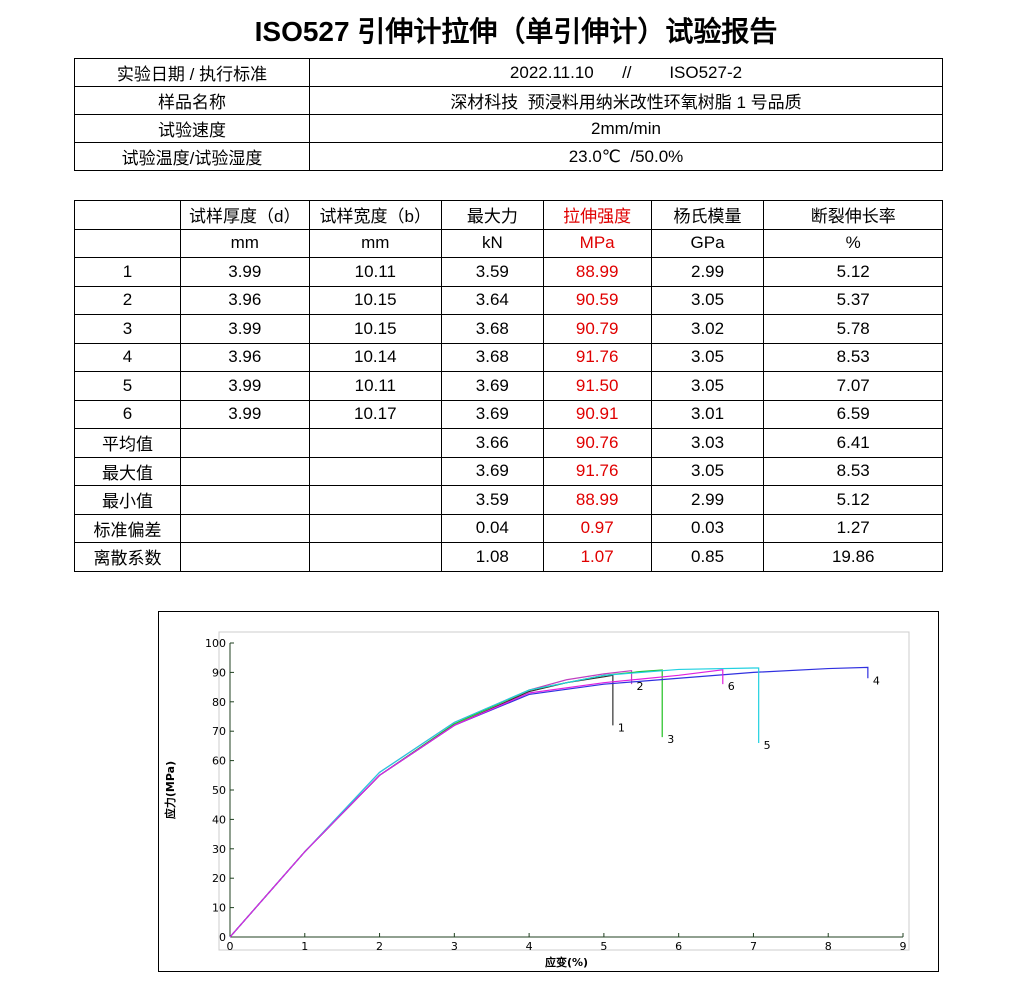  I want to click on x-tick-label: 1, so click(304, 946).